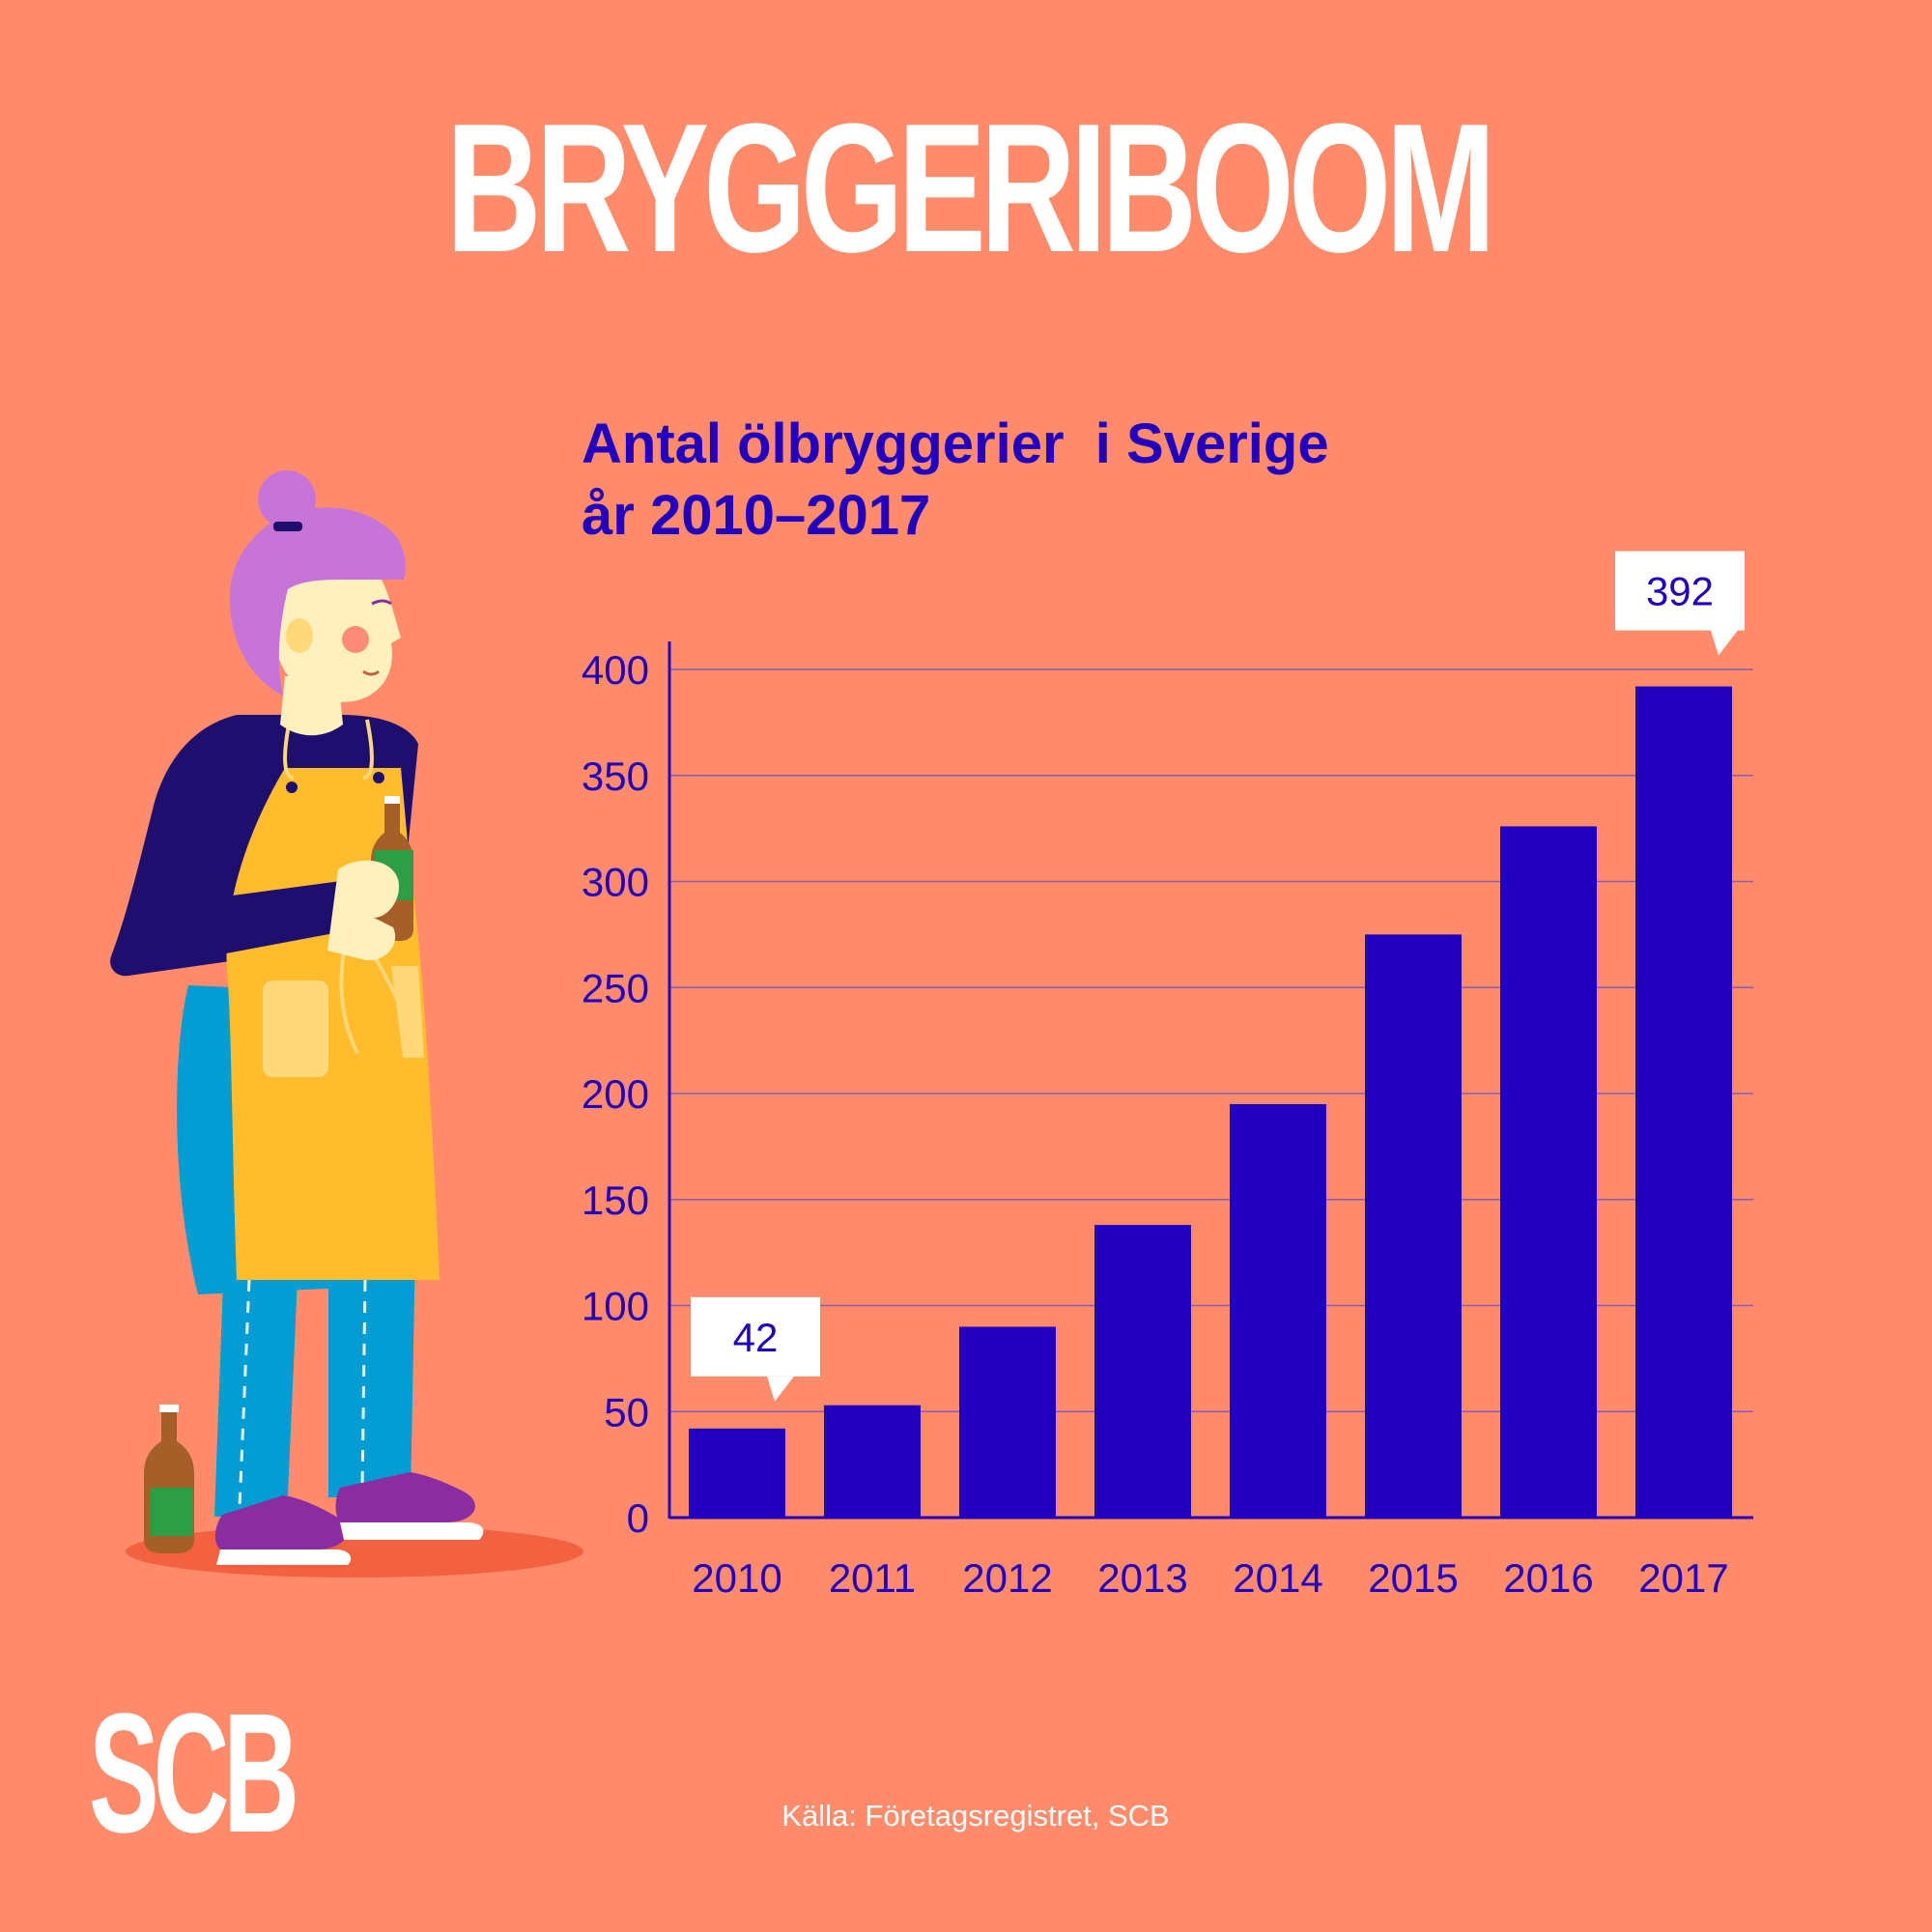 The width and height of the screenshot is (1932, 1932). I want to click on shoe-left, so click(281, 1522).